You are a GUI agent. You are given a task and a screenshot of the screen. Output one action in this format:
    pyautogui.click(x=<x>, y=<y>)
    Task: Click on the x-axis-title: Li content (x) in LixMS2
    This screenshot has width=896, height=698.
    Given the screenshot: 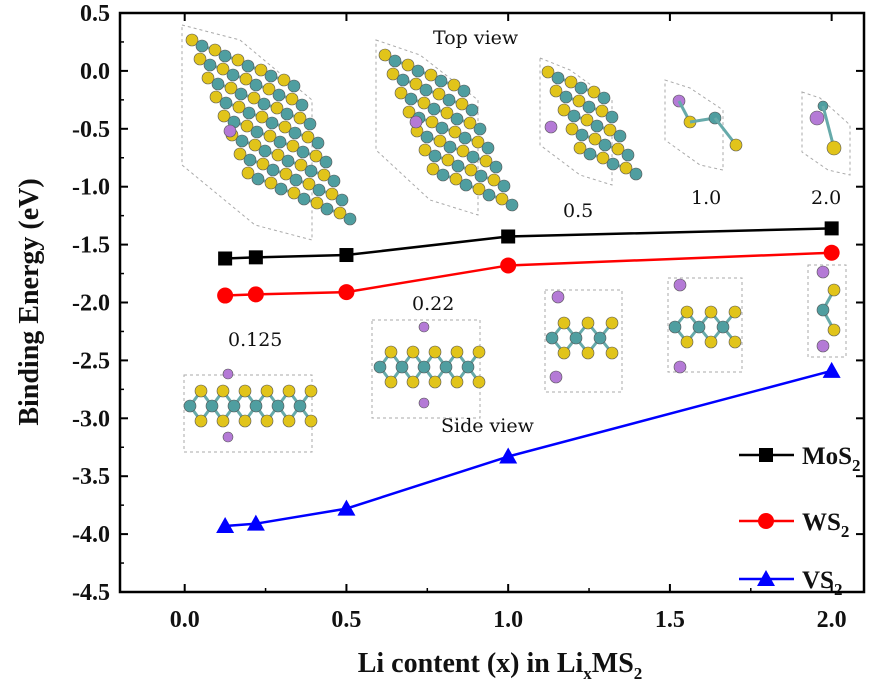 What is the action you would take?
    pyautogui.click(x=500, y=665)
    